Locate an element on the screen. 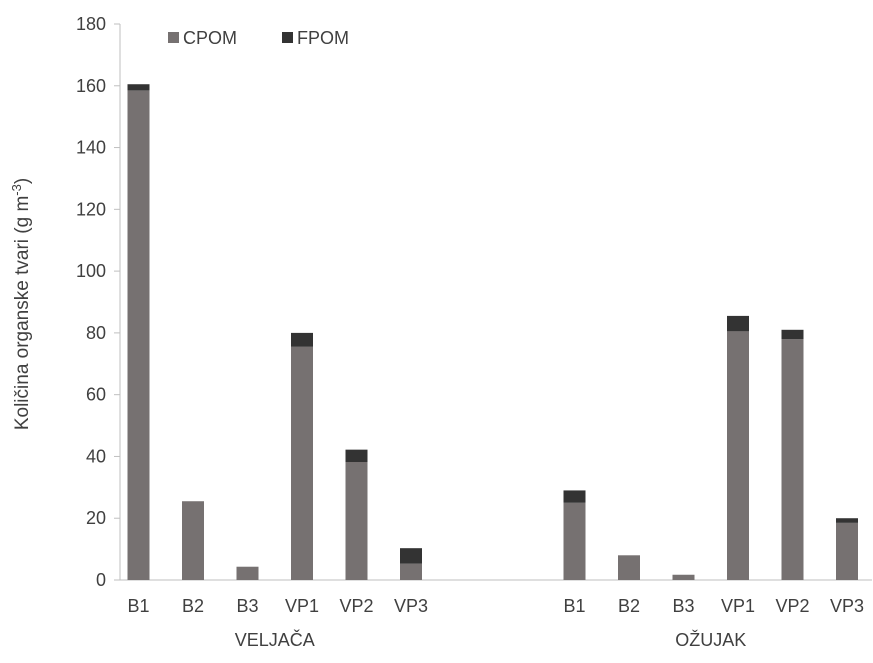  y-axis-ticks: 0 20 40 60 80 100 120 140 160 180 is located at coordinates (98, 302).